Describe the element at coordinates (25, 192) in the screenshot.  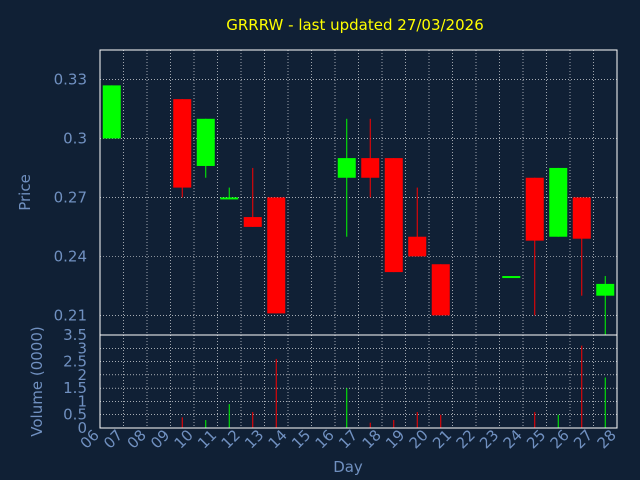
I see `price-axis-label: Price` at that location.